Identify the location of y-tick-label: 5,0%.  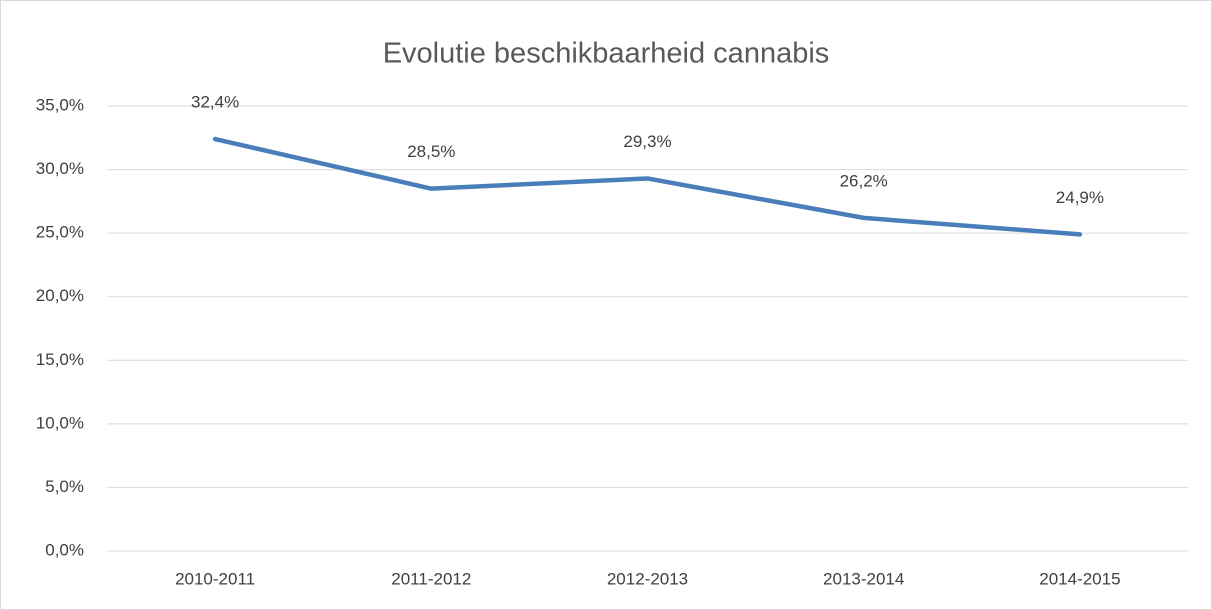
(64, 486).